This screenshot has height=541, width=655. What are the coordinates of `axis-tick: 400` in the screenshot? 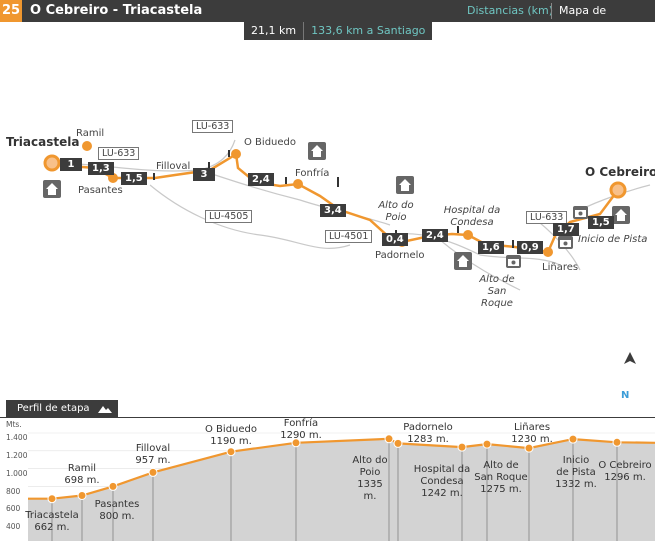 It's located at (13, 526).